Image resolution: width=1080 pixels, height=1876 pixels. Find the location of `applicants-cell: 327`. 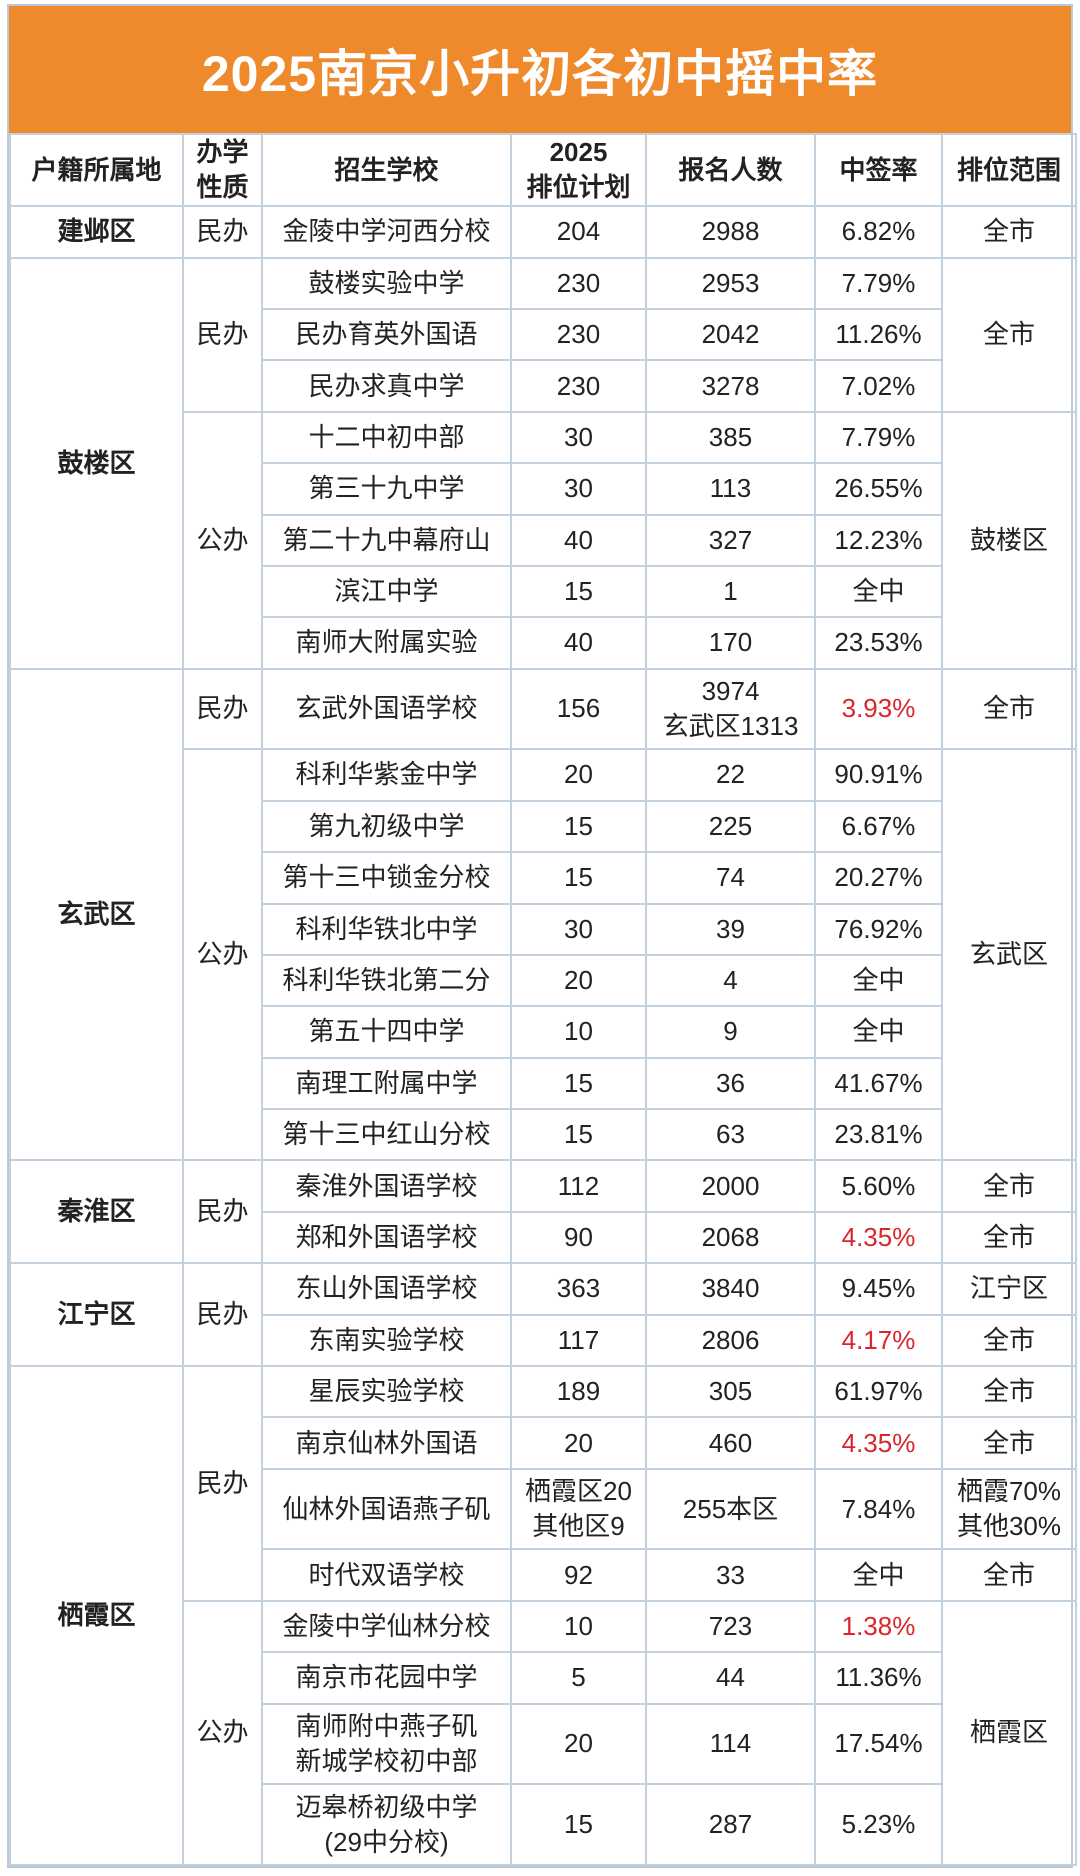

applicants-cell: 327 is located at coordinates (730, 540).